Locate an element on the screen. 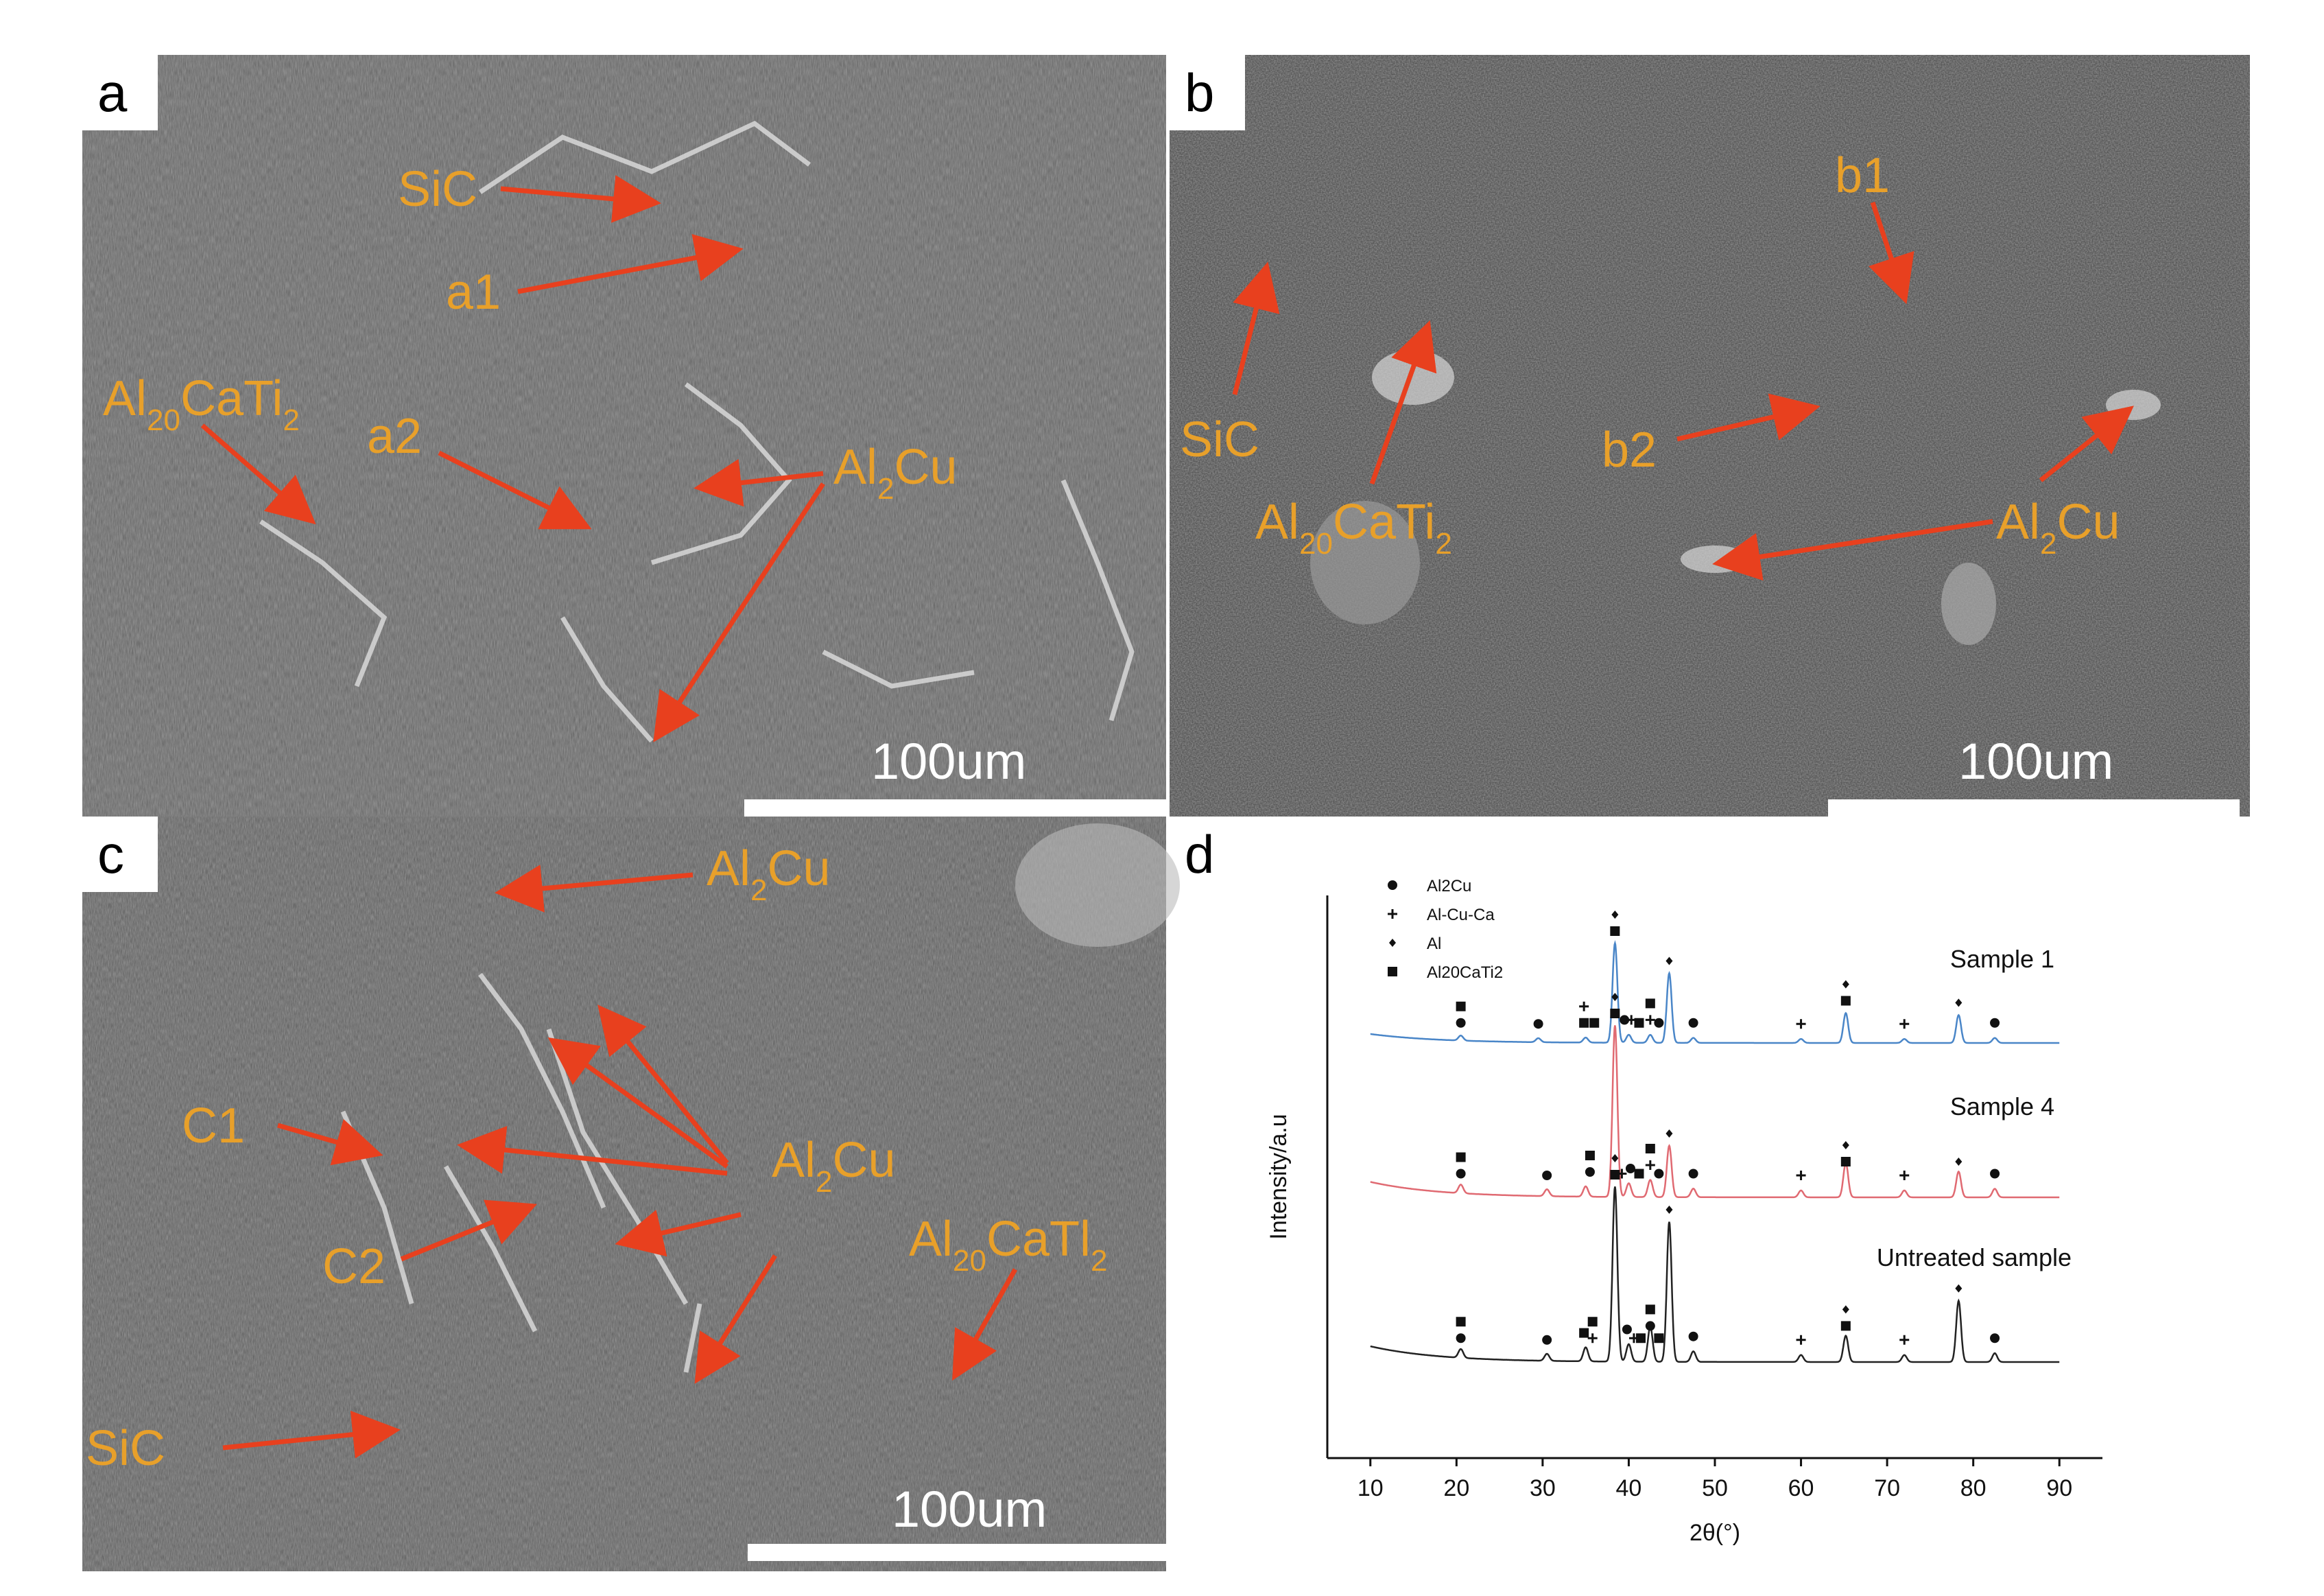  panel-c-scale-label: 100um is located at coordinates (969, 1509).